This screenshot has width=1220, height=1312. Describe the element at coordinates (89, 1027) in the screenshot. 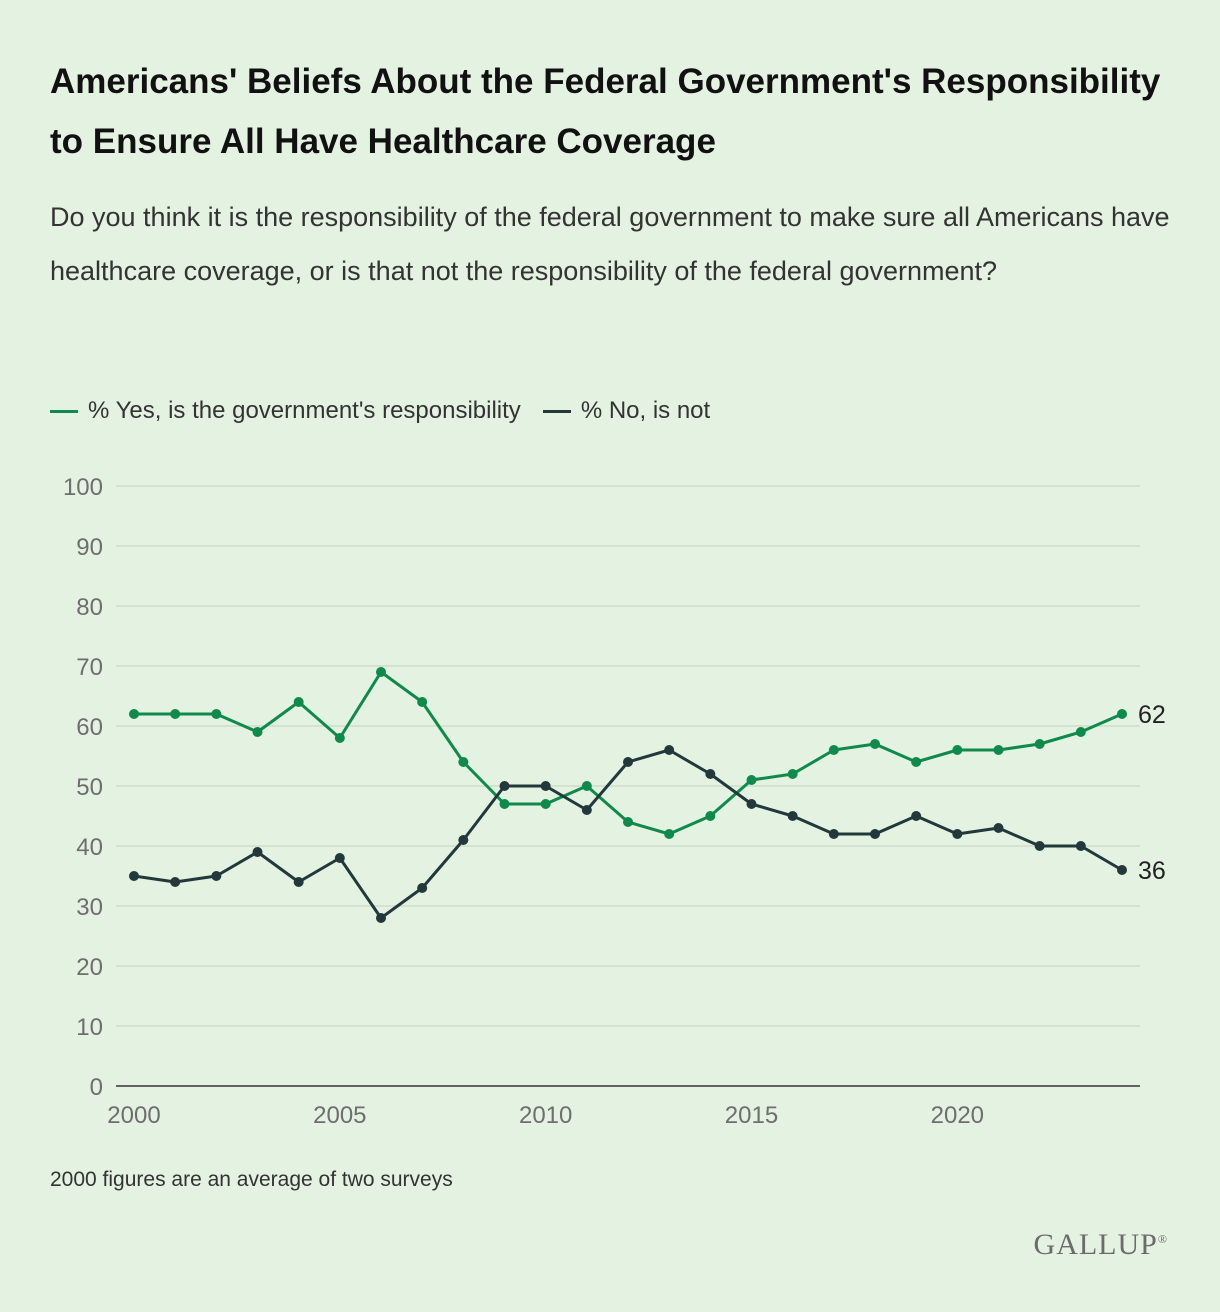

I see `y-tick-label-10: 10` at that location.